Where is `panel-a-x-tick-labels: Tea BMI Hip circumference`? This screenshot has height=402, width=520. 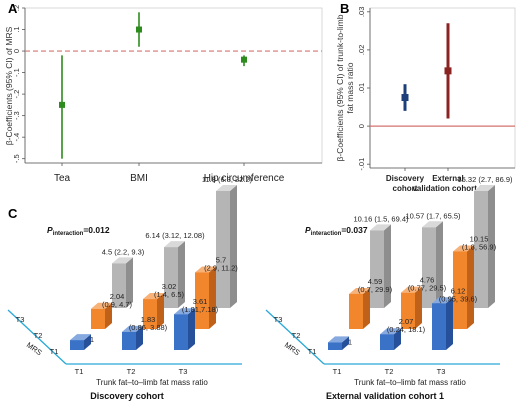 panel-a-x-tick-labels: Tea BMI Hip circumference is located at coordinates (169, 173).